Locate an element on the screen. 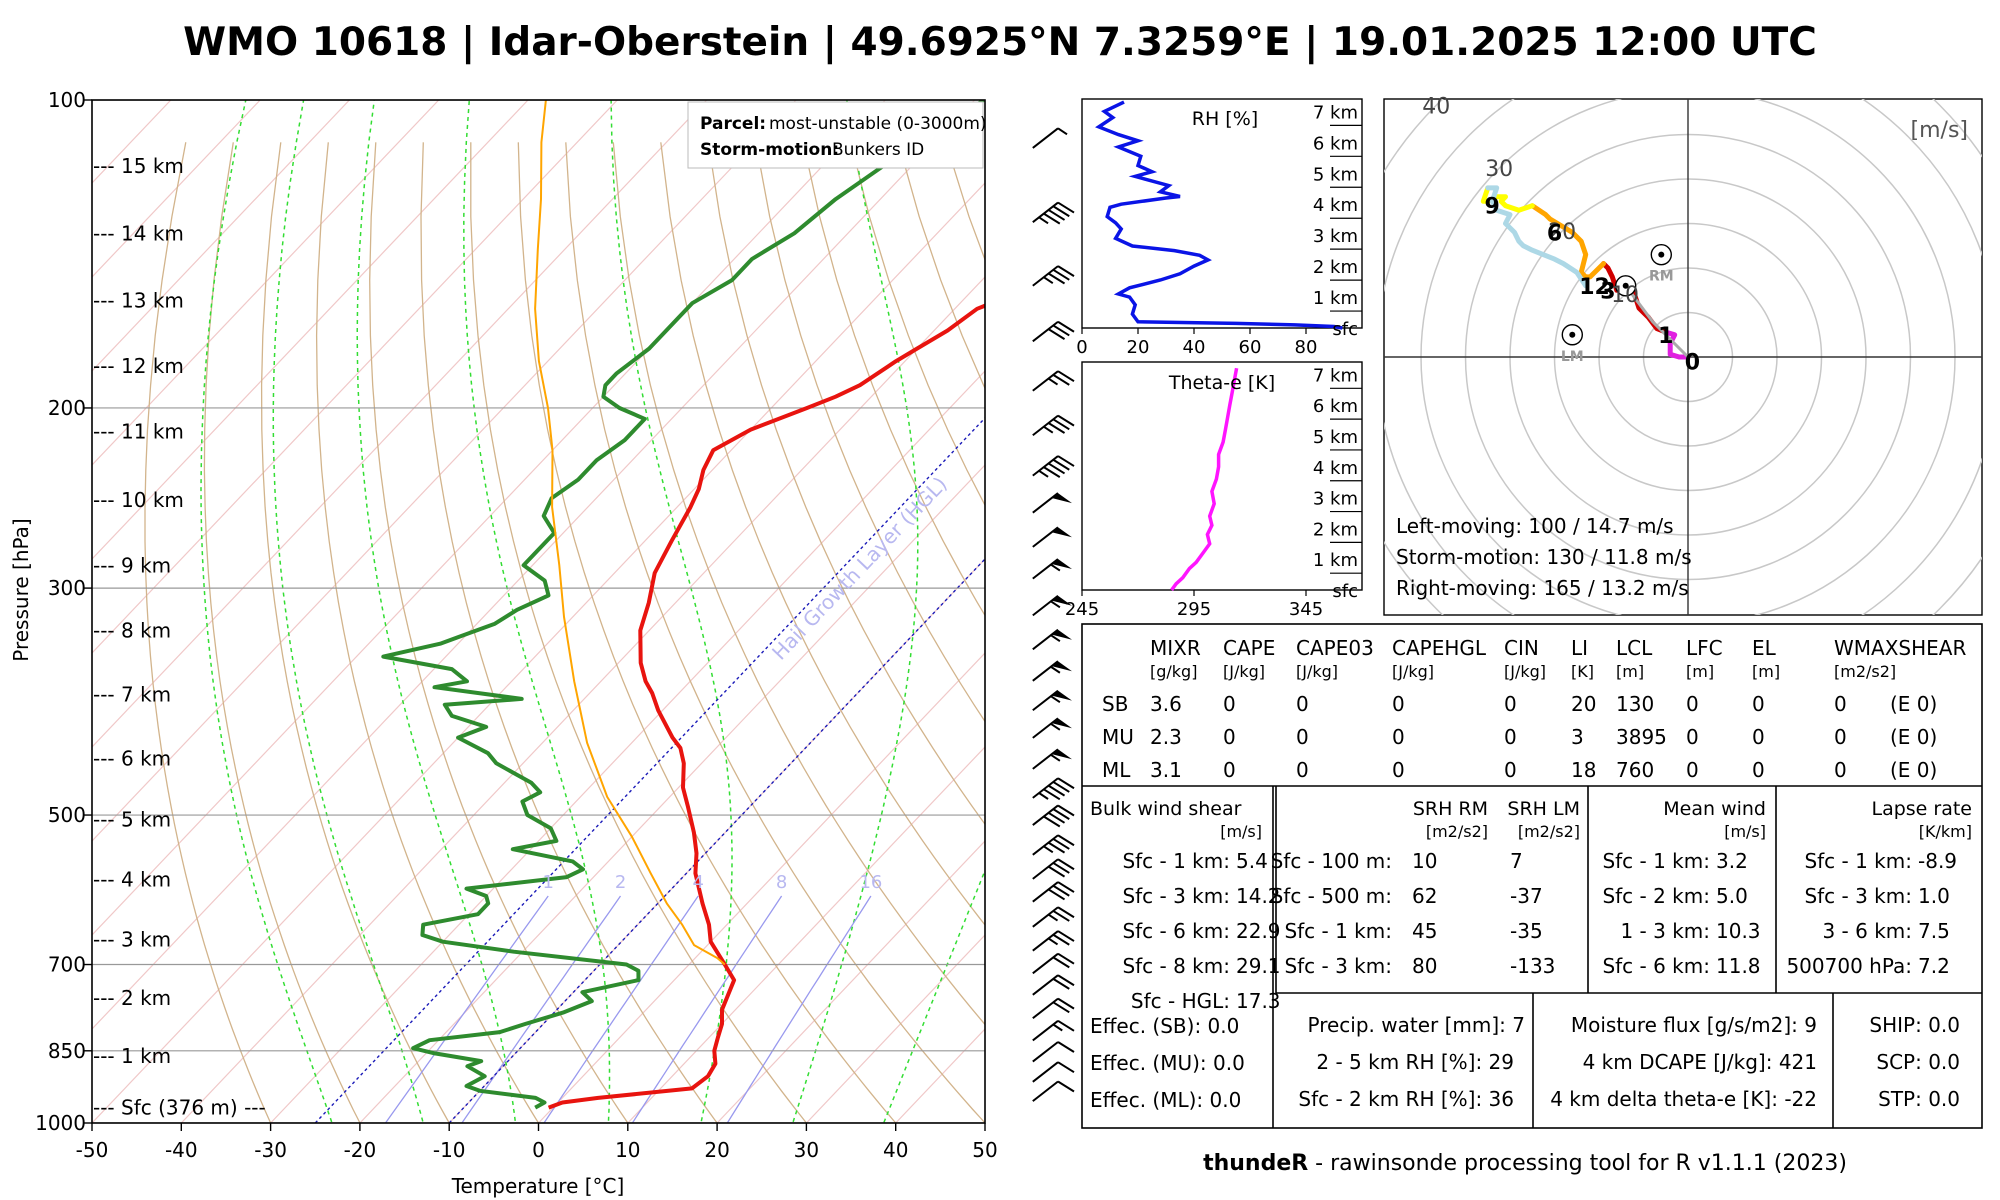 Image resolution: width=2000 pixels, height=1200 pixels. y-tick-label: 850 is located at coordinates (67, 1051).